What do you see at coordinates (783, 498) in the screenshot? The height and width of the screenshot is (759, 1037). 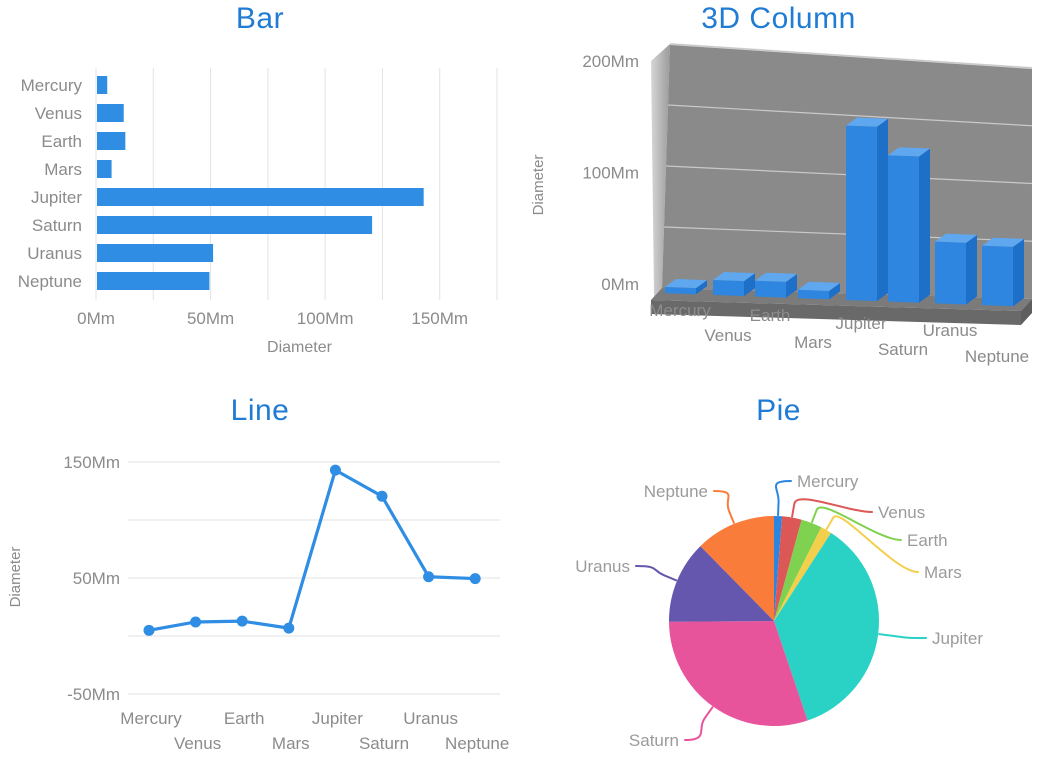 I see `pie-leader-mercury` at bounding box center [783, 498].